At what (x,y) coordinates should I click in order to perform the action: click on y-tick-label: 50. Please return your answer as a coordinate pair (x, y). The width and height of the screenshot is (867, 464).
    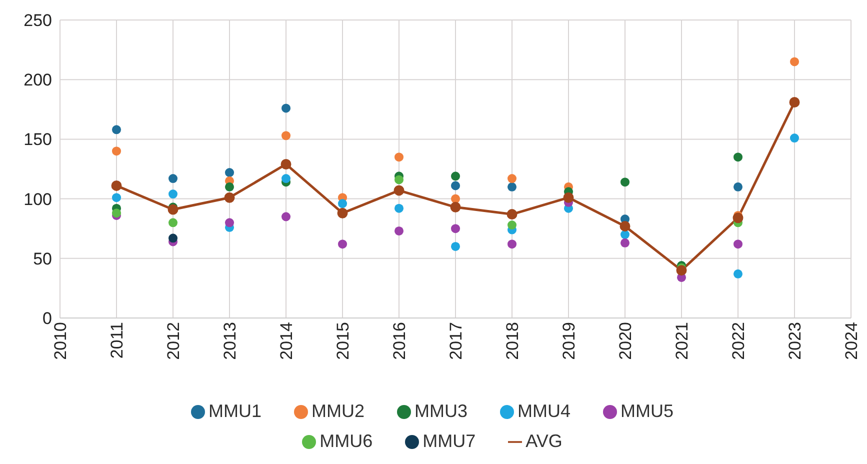
    Looking at the image, I should click on (42, 258).